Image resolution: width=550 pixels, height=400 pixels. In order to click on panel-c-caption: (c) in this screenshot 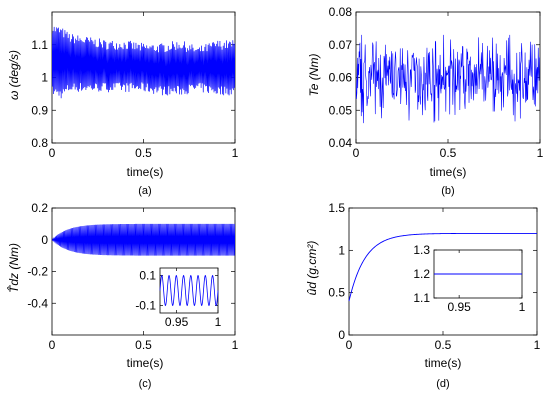, I will do `click(145, 384)`.